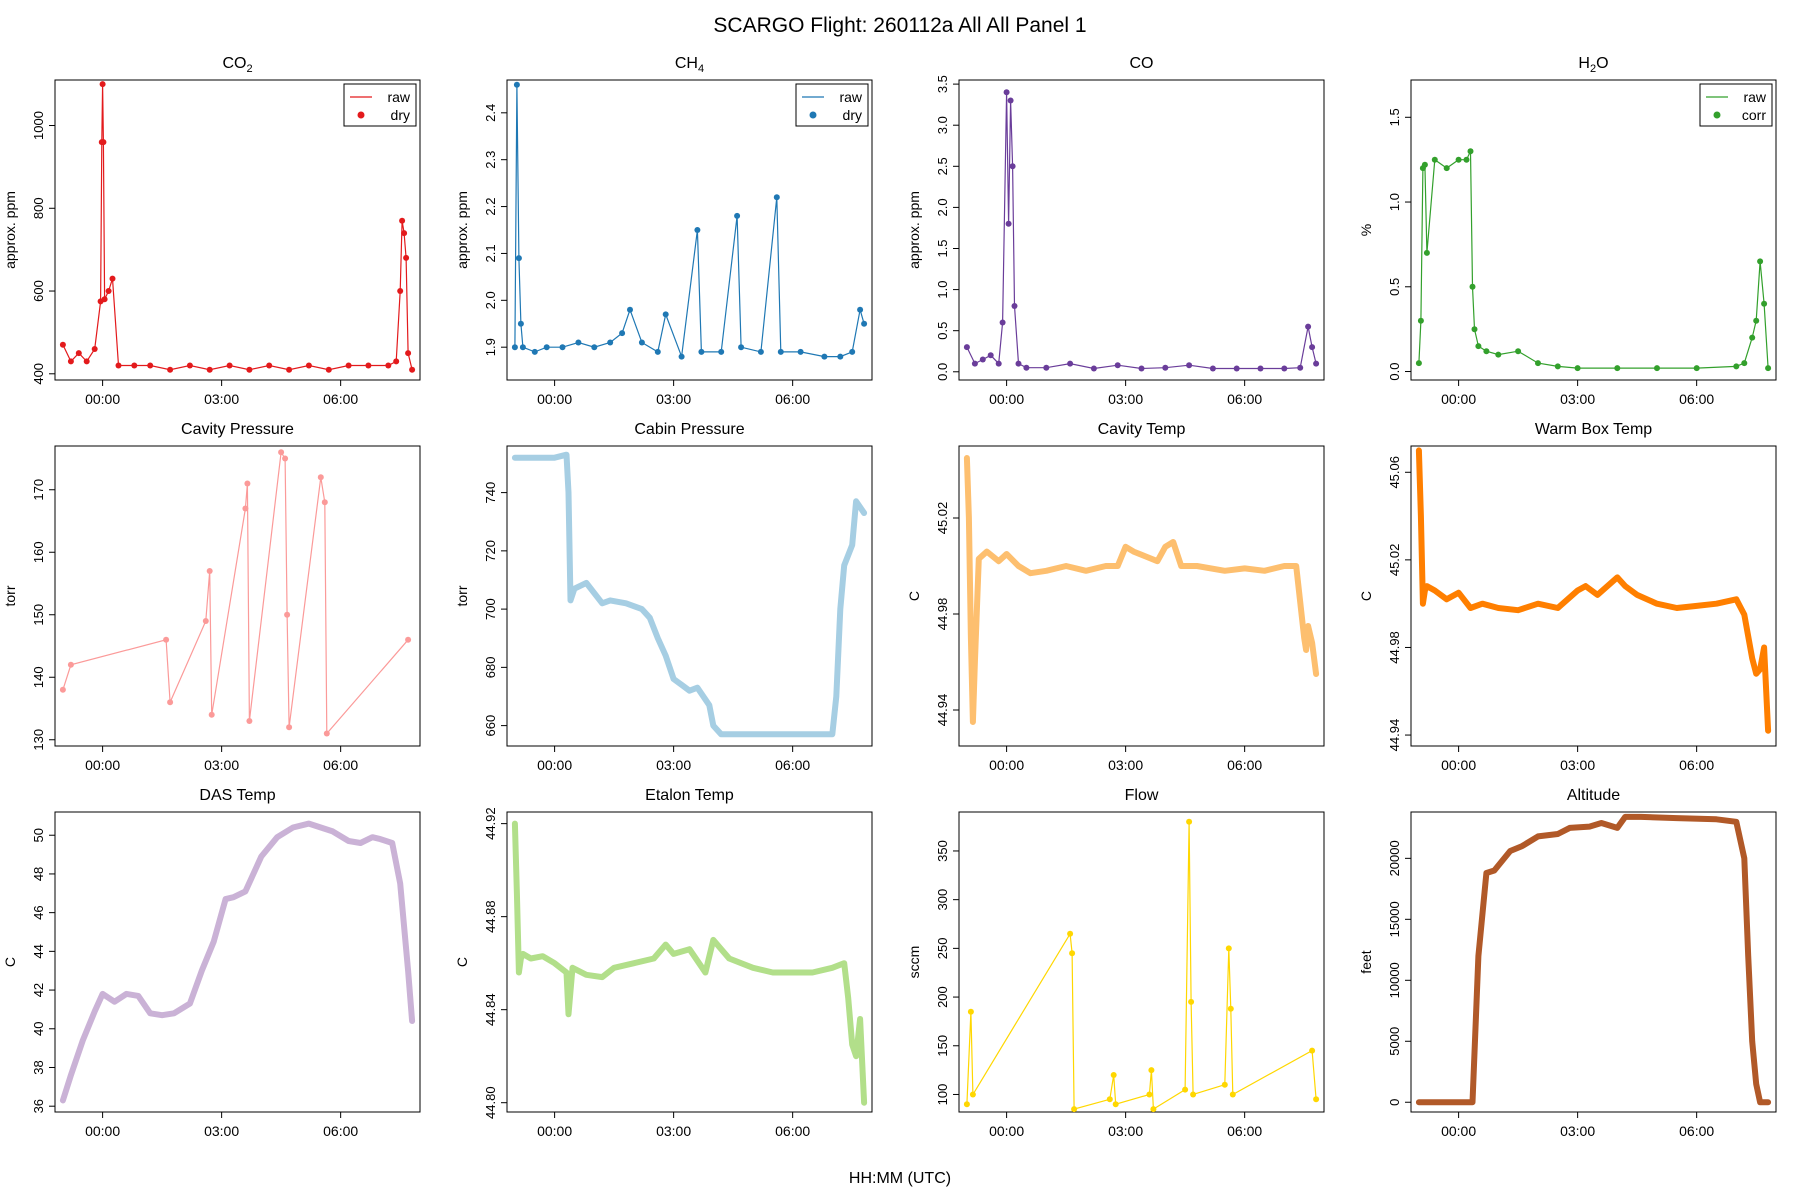 The image size is (1800, 1200). I want to click on legend-co2: raw dry, so click(380, 105).